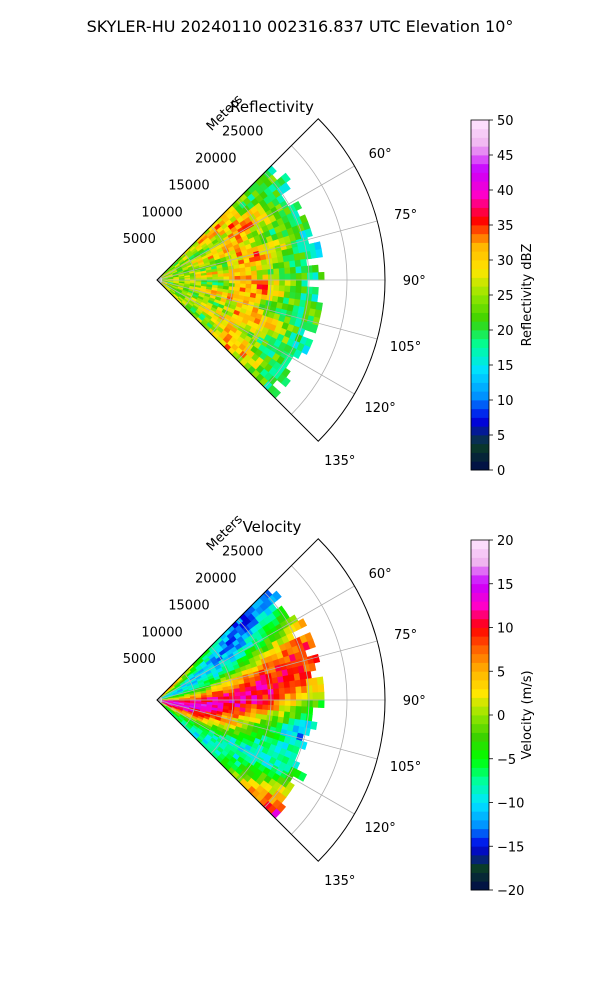  I want to click on radial-tick-label: 15000, so click(188, 605).